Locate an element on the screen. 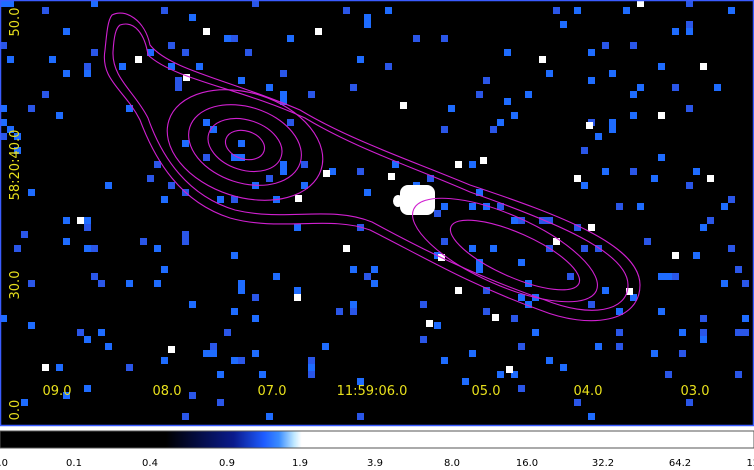  colorbar-label: 128 is located at coordinates (750, 463).